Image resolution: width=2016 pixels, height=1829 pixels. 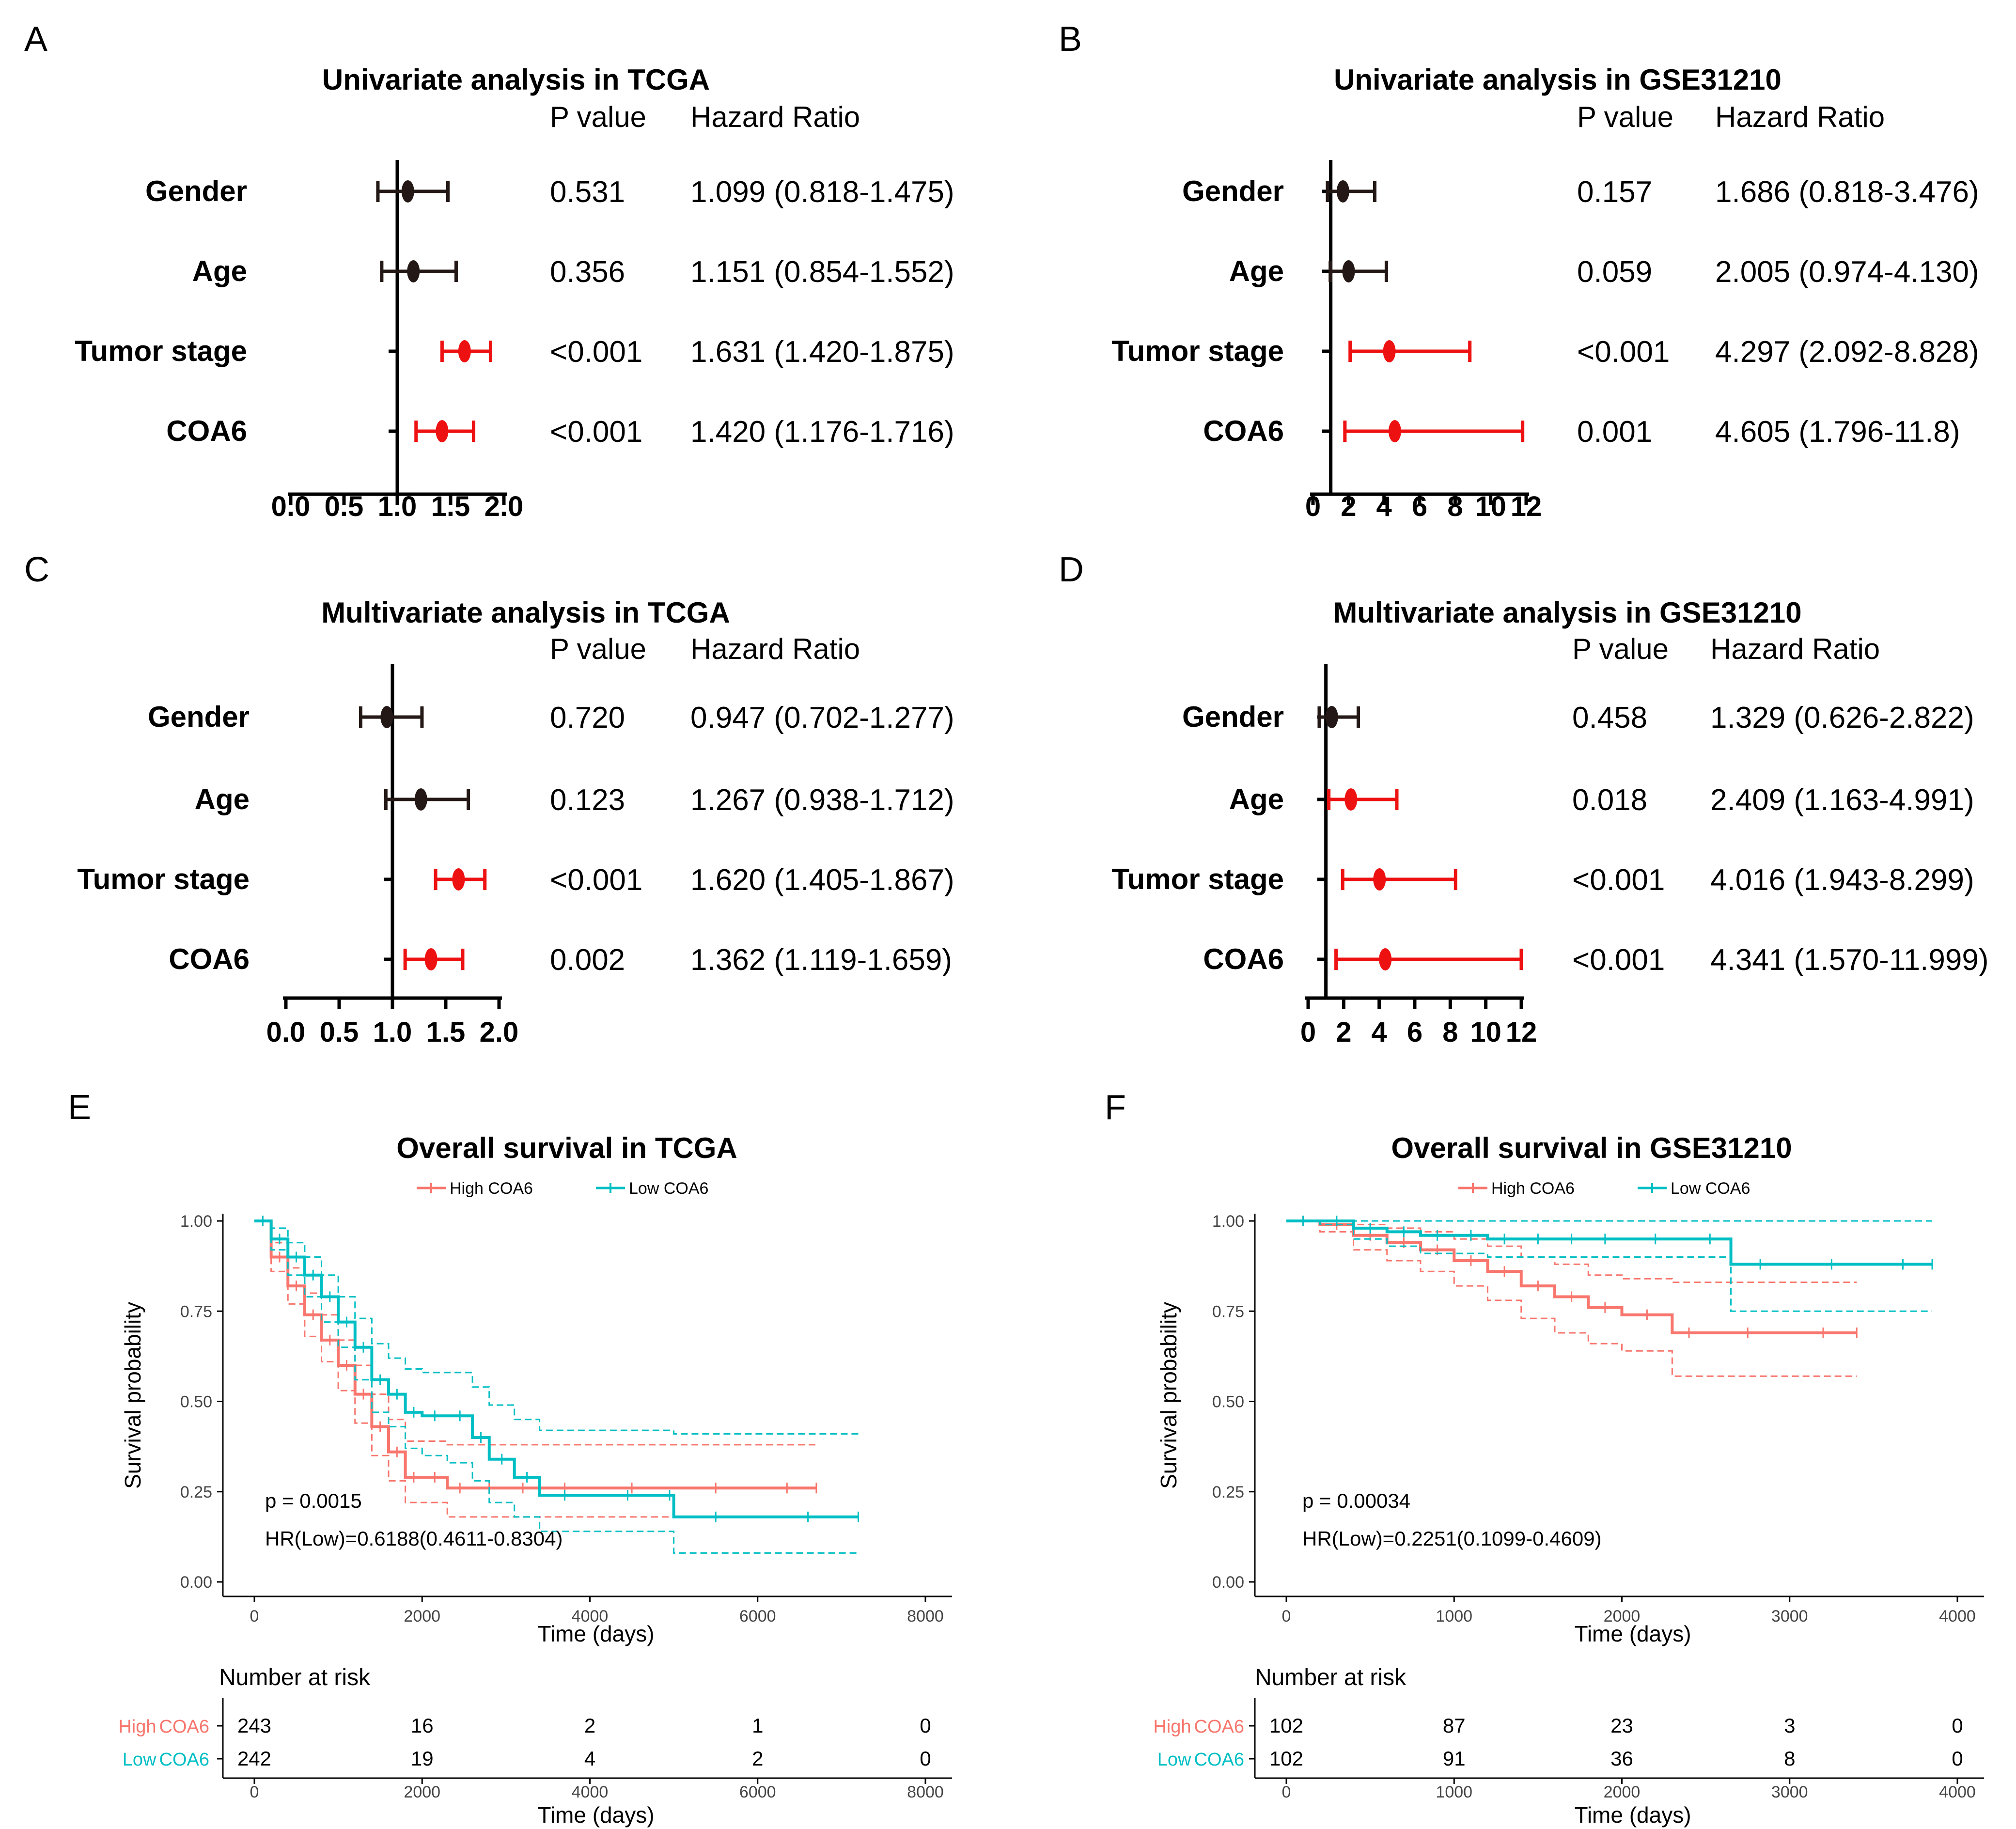 I want to click on hazard-ratio-cell: 1.151 (0.854-1.552), so click(x=822, y=272).